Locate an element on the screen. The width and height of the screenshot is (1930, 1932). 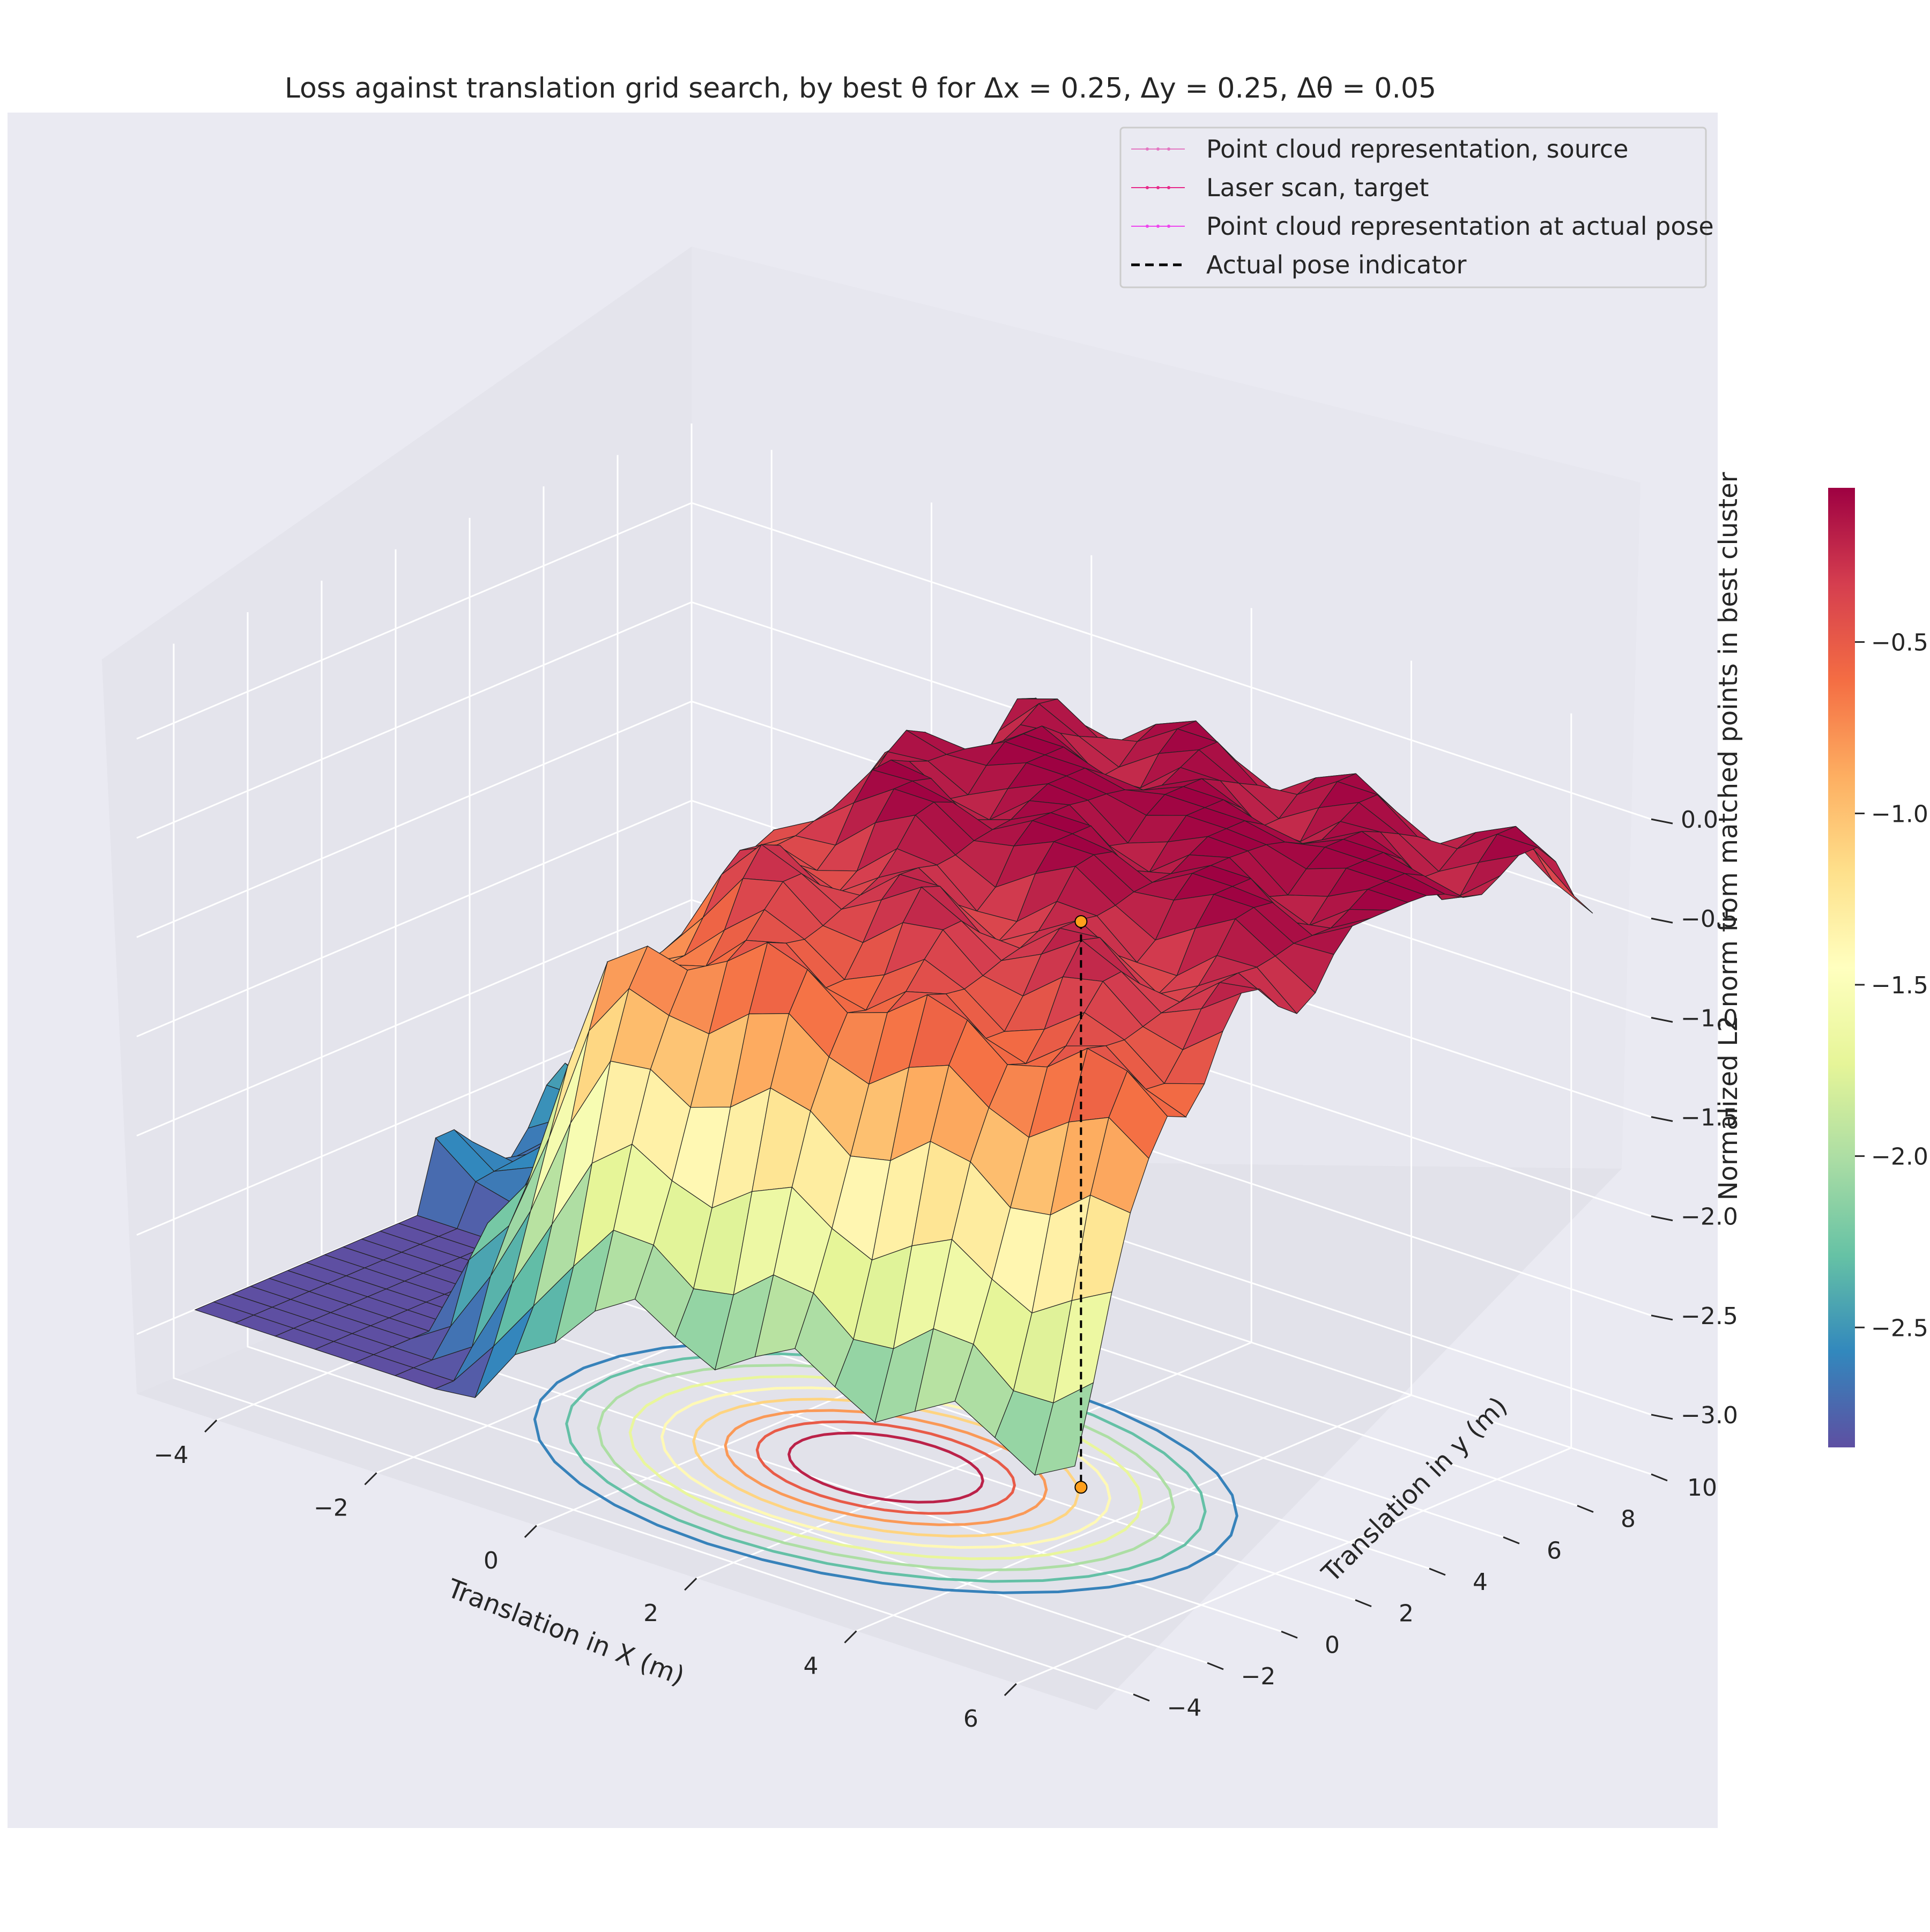
y-tick-label: 8 is located at coordinates (1628, 1519).